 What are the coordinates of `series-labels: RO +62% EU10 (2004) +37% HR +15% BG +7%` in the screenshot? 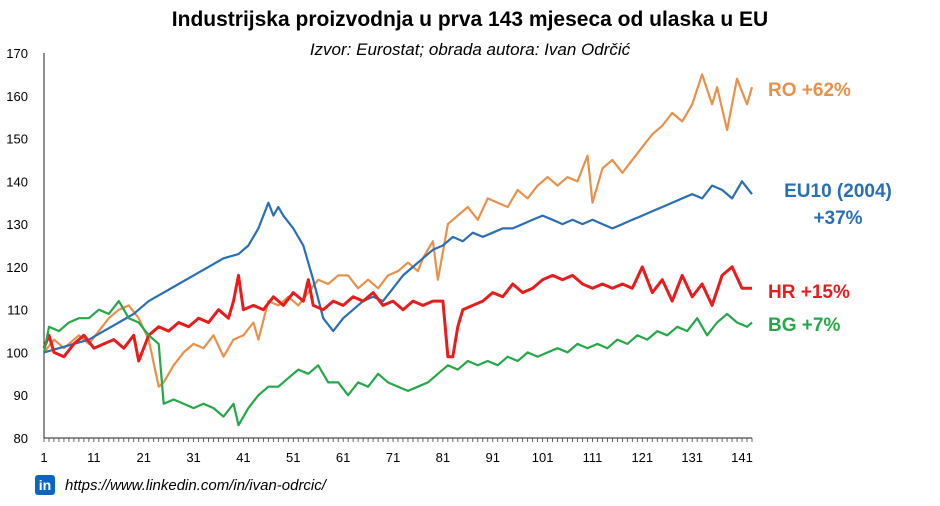 It's located at (830, 208).